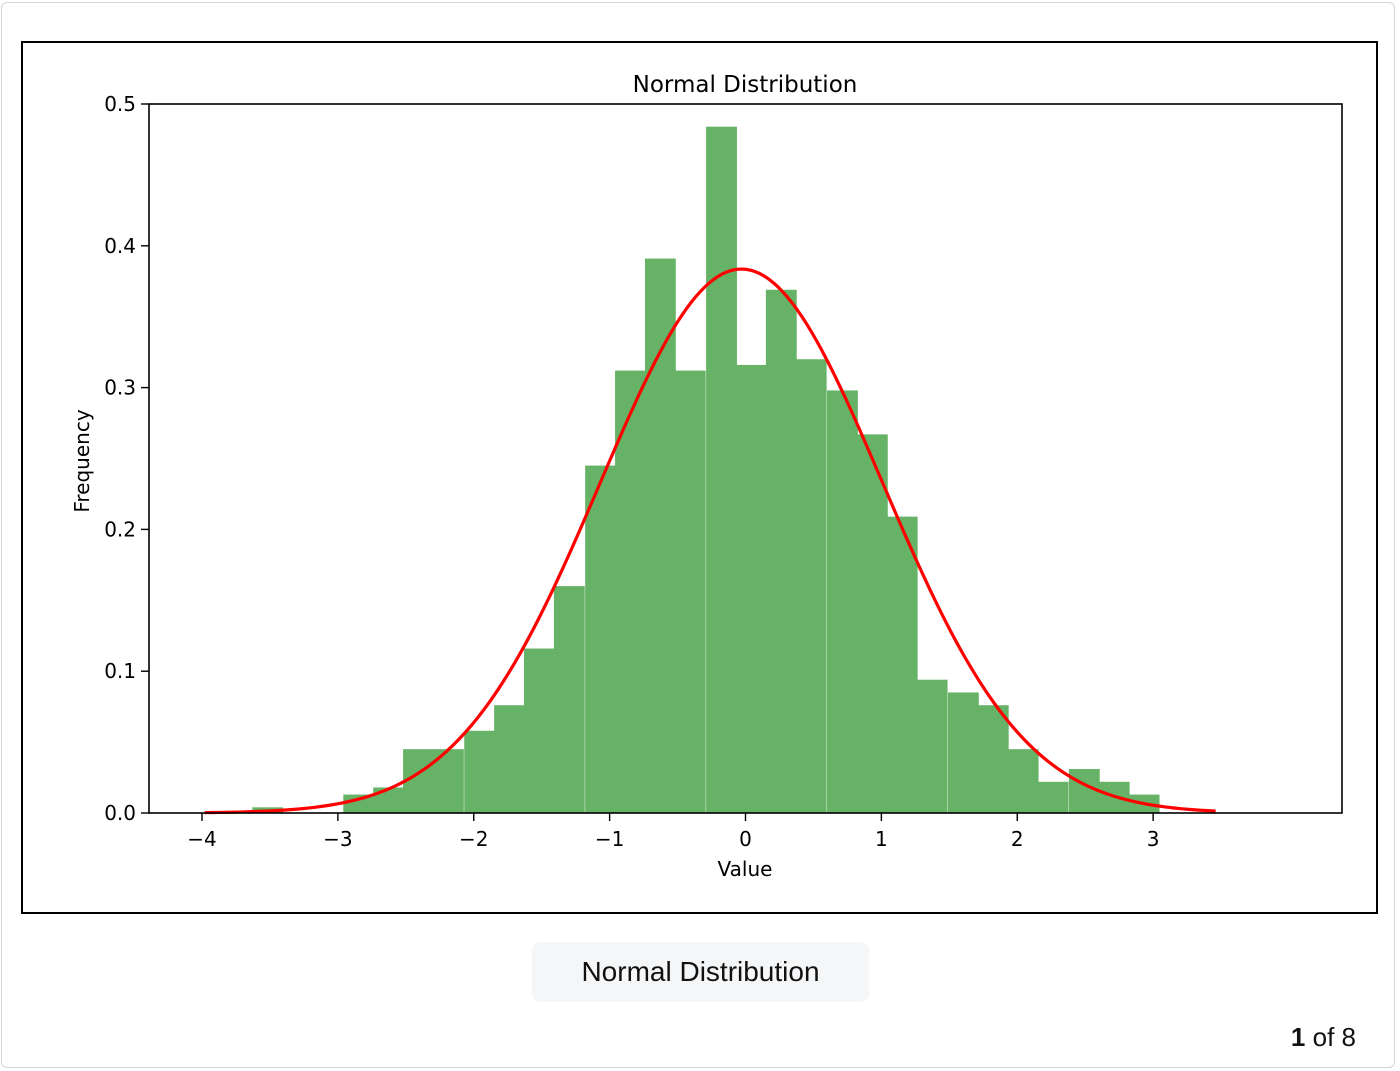 The width and height of the screenshot is (1400, 1071). Describe the element at coordinates (1153, 839) in the screenshot. I see `x-tick-label: 3` at that location.